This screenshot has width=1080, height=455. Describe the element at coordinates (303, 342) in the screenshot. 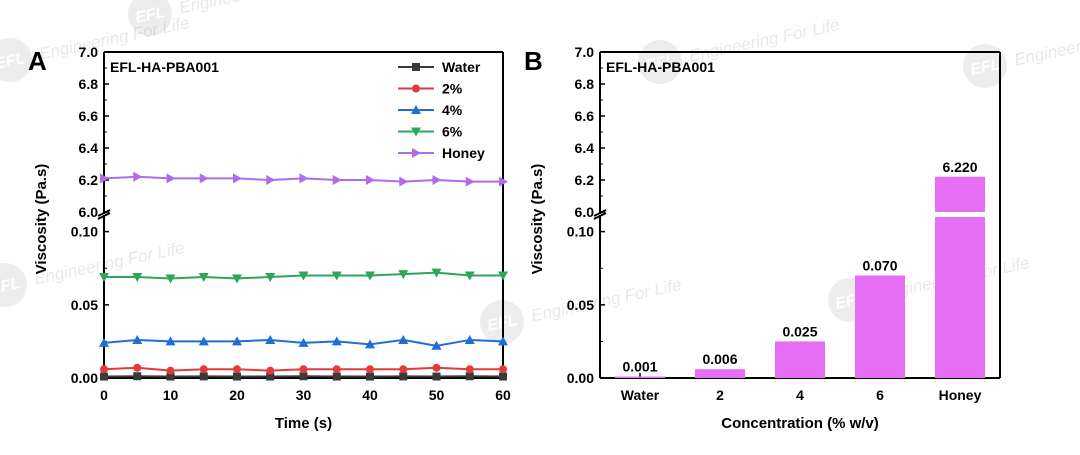

I see `series-4pct` at that location.